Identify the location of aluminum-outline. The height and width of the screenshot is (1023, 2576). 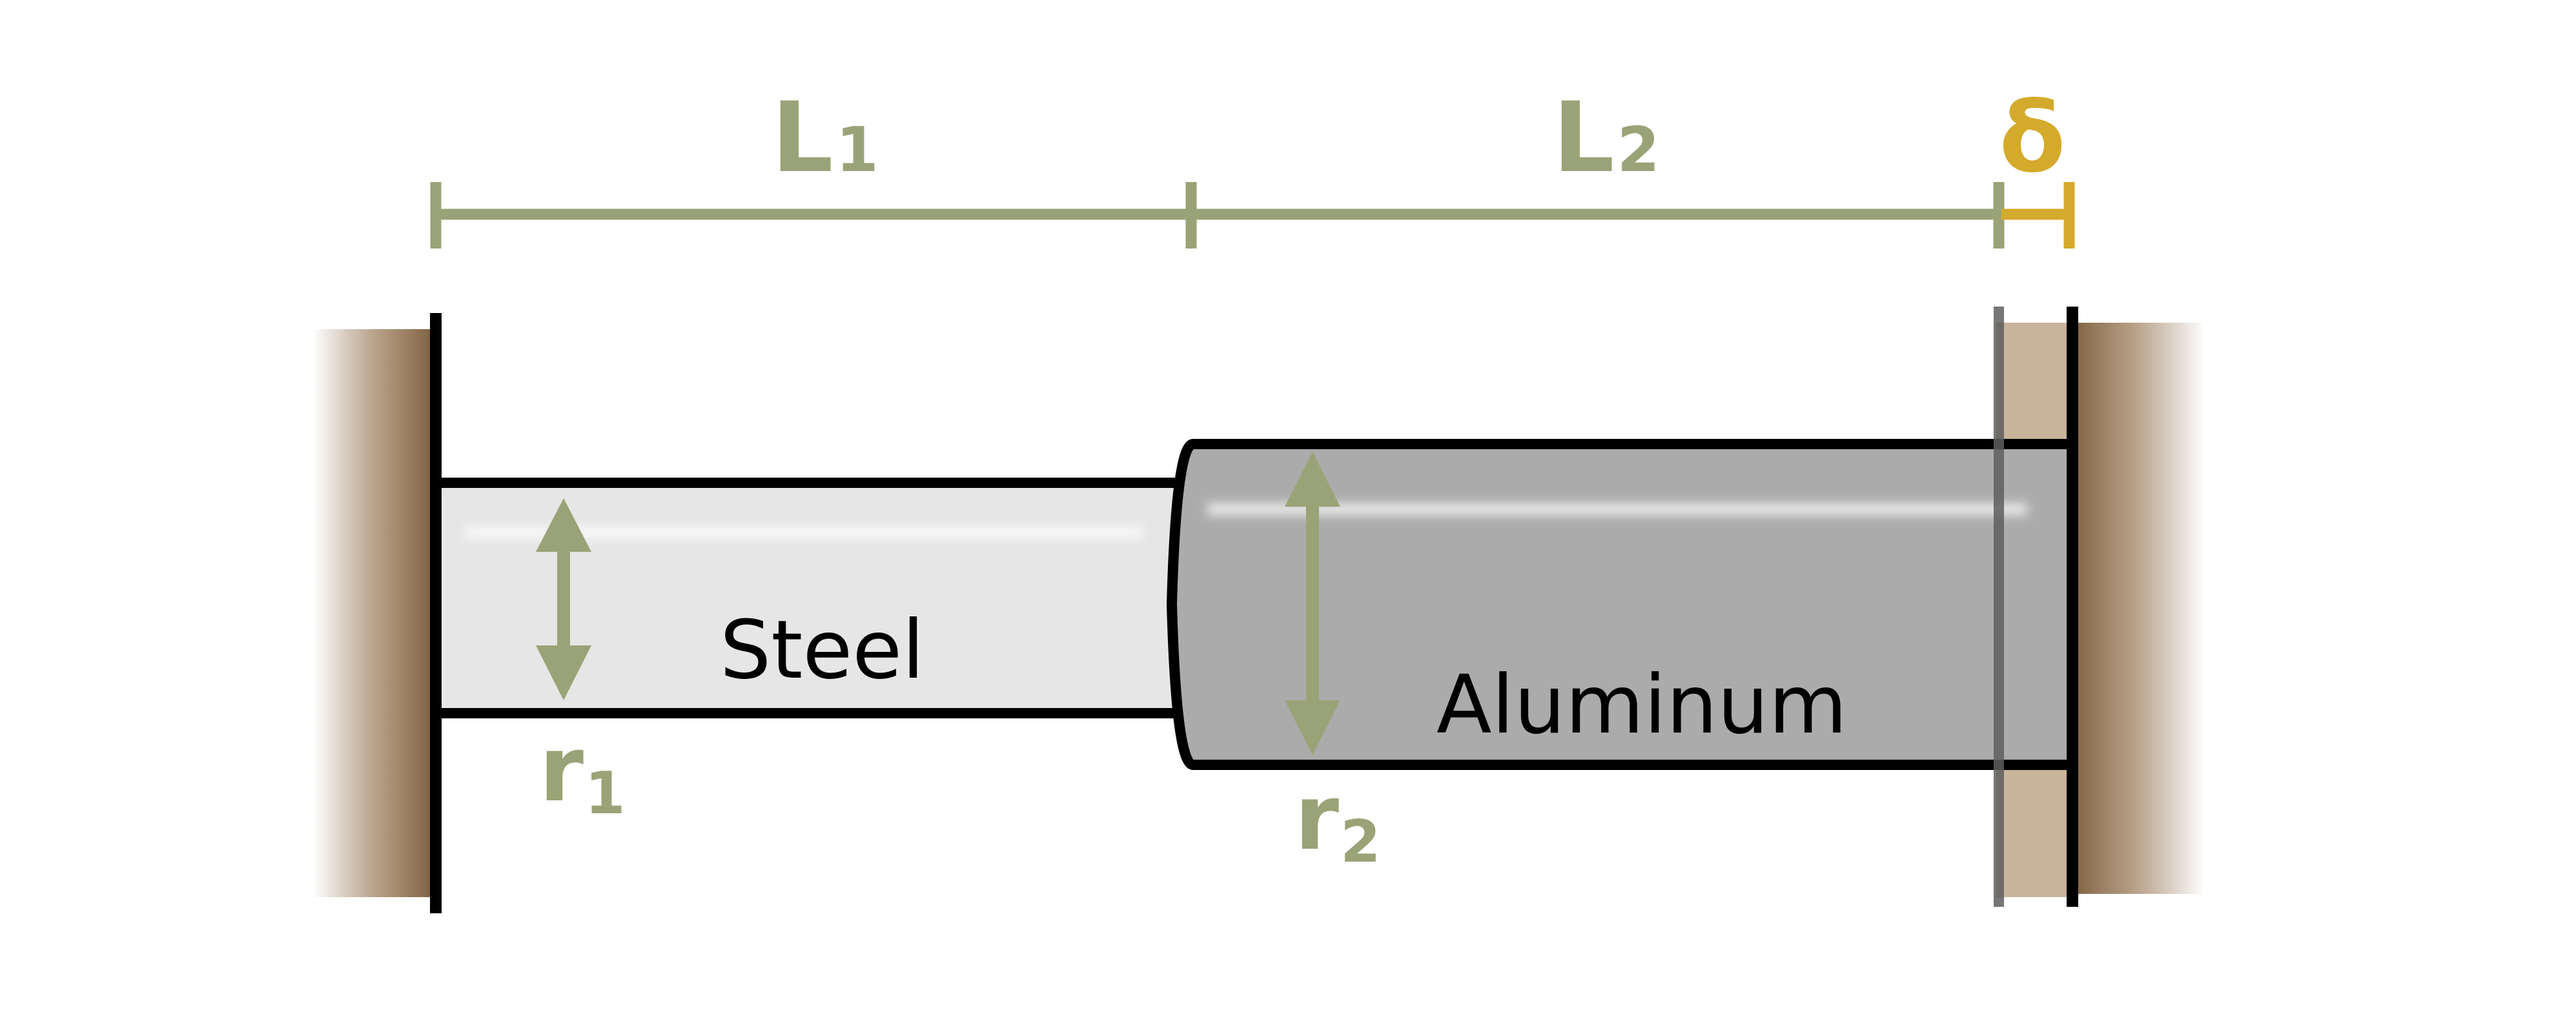
(1617, 604).